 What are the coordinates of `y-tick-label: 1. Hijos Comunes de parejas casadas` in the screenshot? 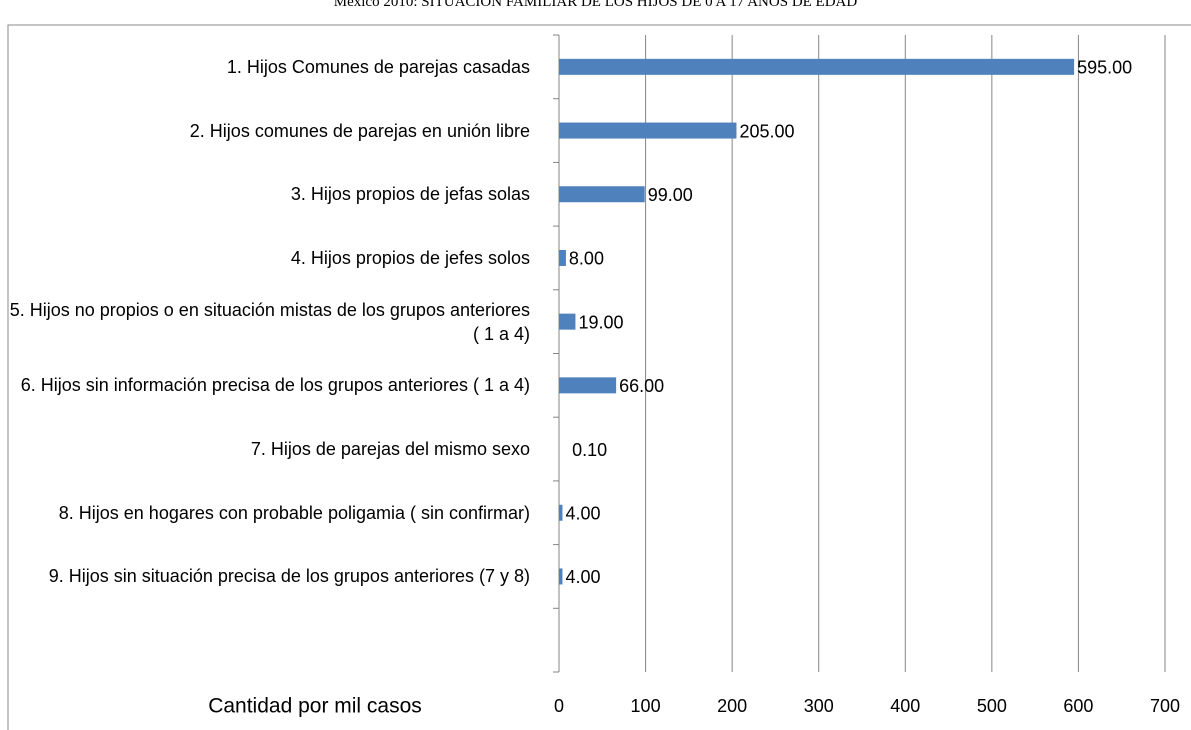 It's located at (378, 66).